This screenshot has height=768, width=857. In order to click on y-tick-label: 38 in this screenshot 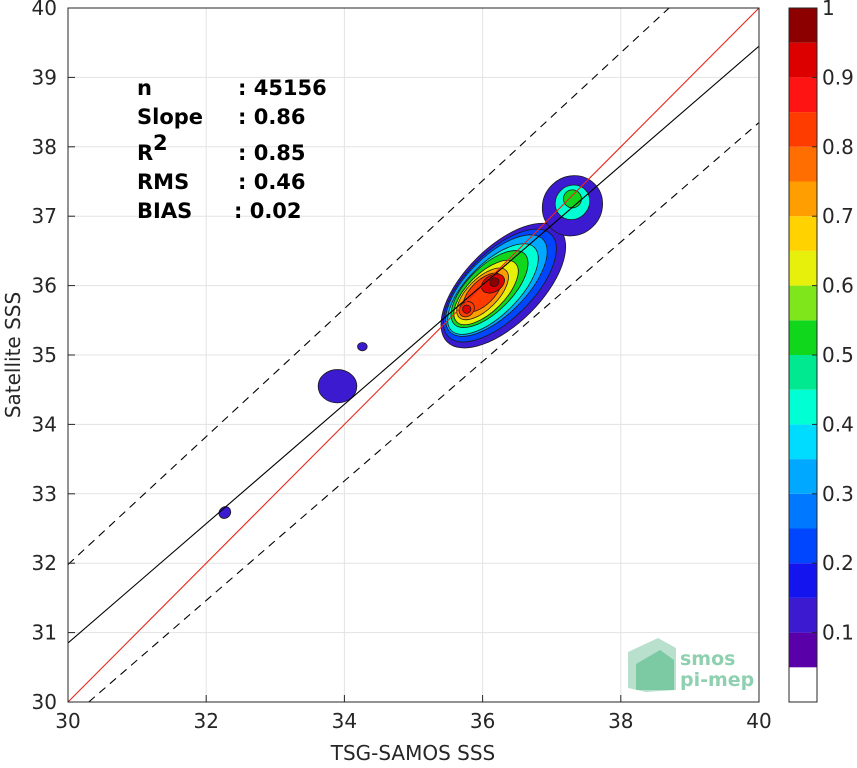, I will do `click(44, 147)`.